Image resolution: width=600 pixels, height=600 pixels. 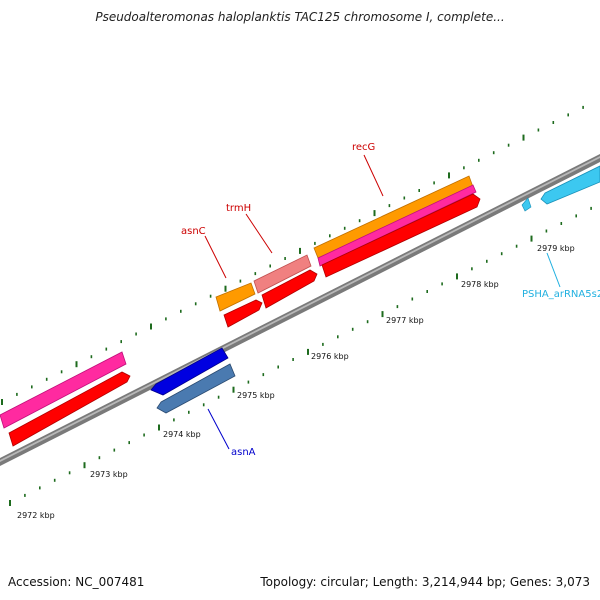 What do you see at coordinates (556, 248) in the screenshot?
I see `ruler-label-2979: 2979 kbp` at bounding box center [556, 248].